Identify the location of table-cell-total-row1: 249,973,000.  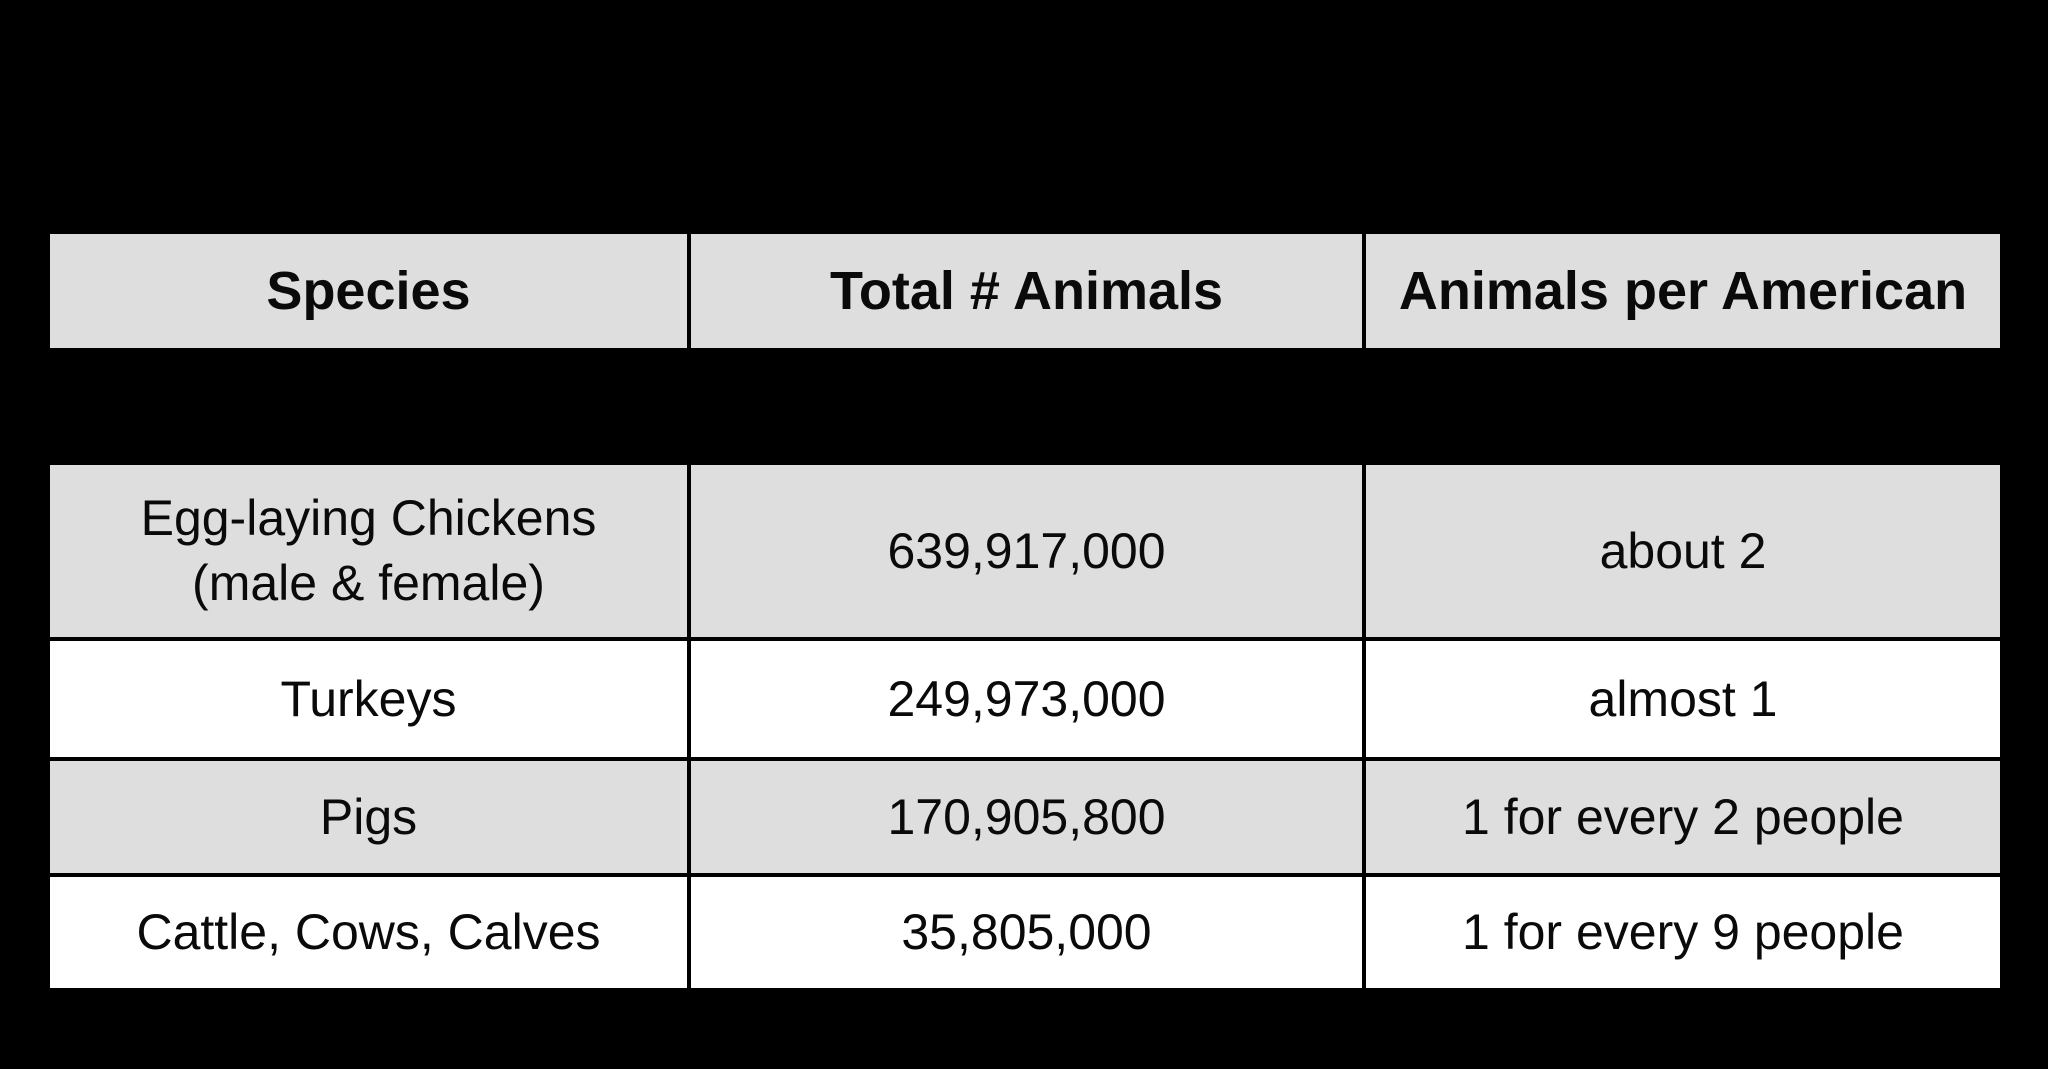
(1026, 699).